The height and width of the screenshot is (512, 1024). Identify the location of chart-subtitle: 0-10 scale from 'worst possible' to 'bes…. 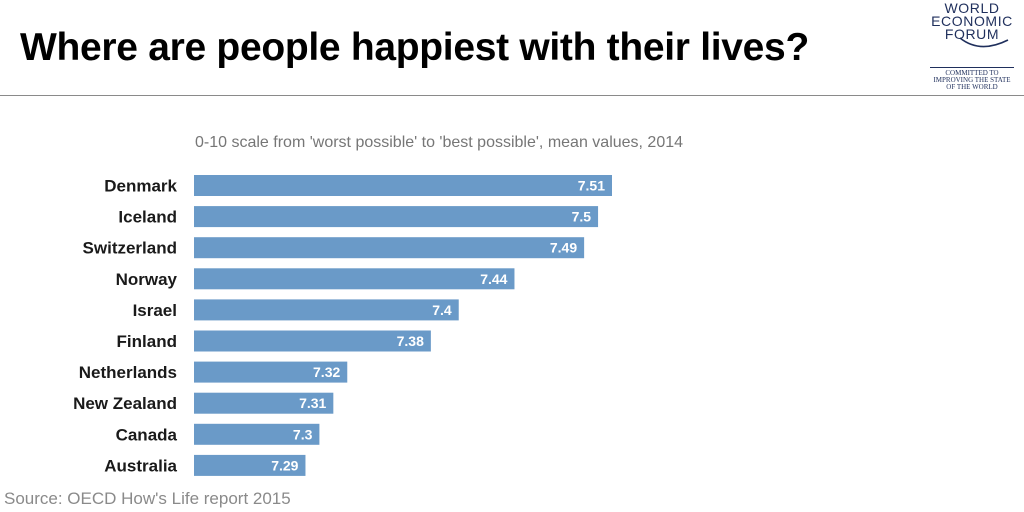
(439, 142).